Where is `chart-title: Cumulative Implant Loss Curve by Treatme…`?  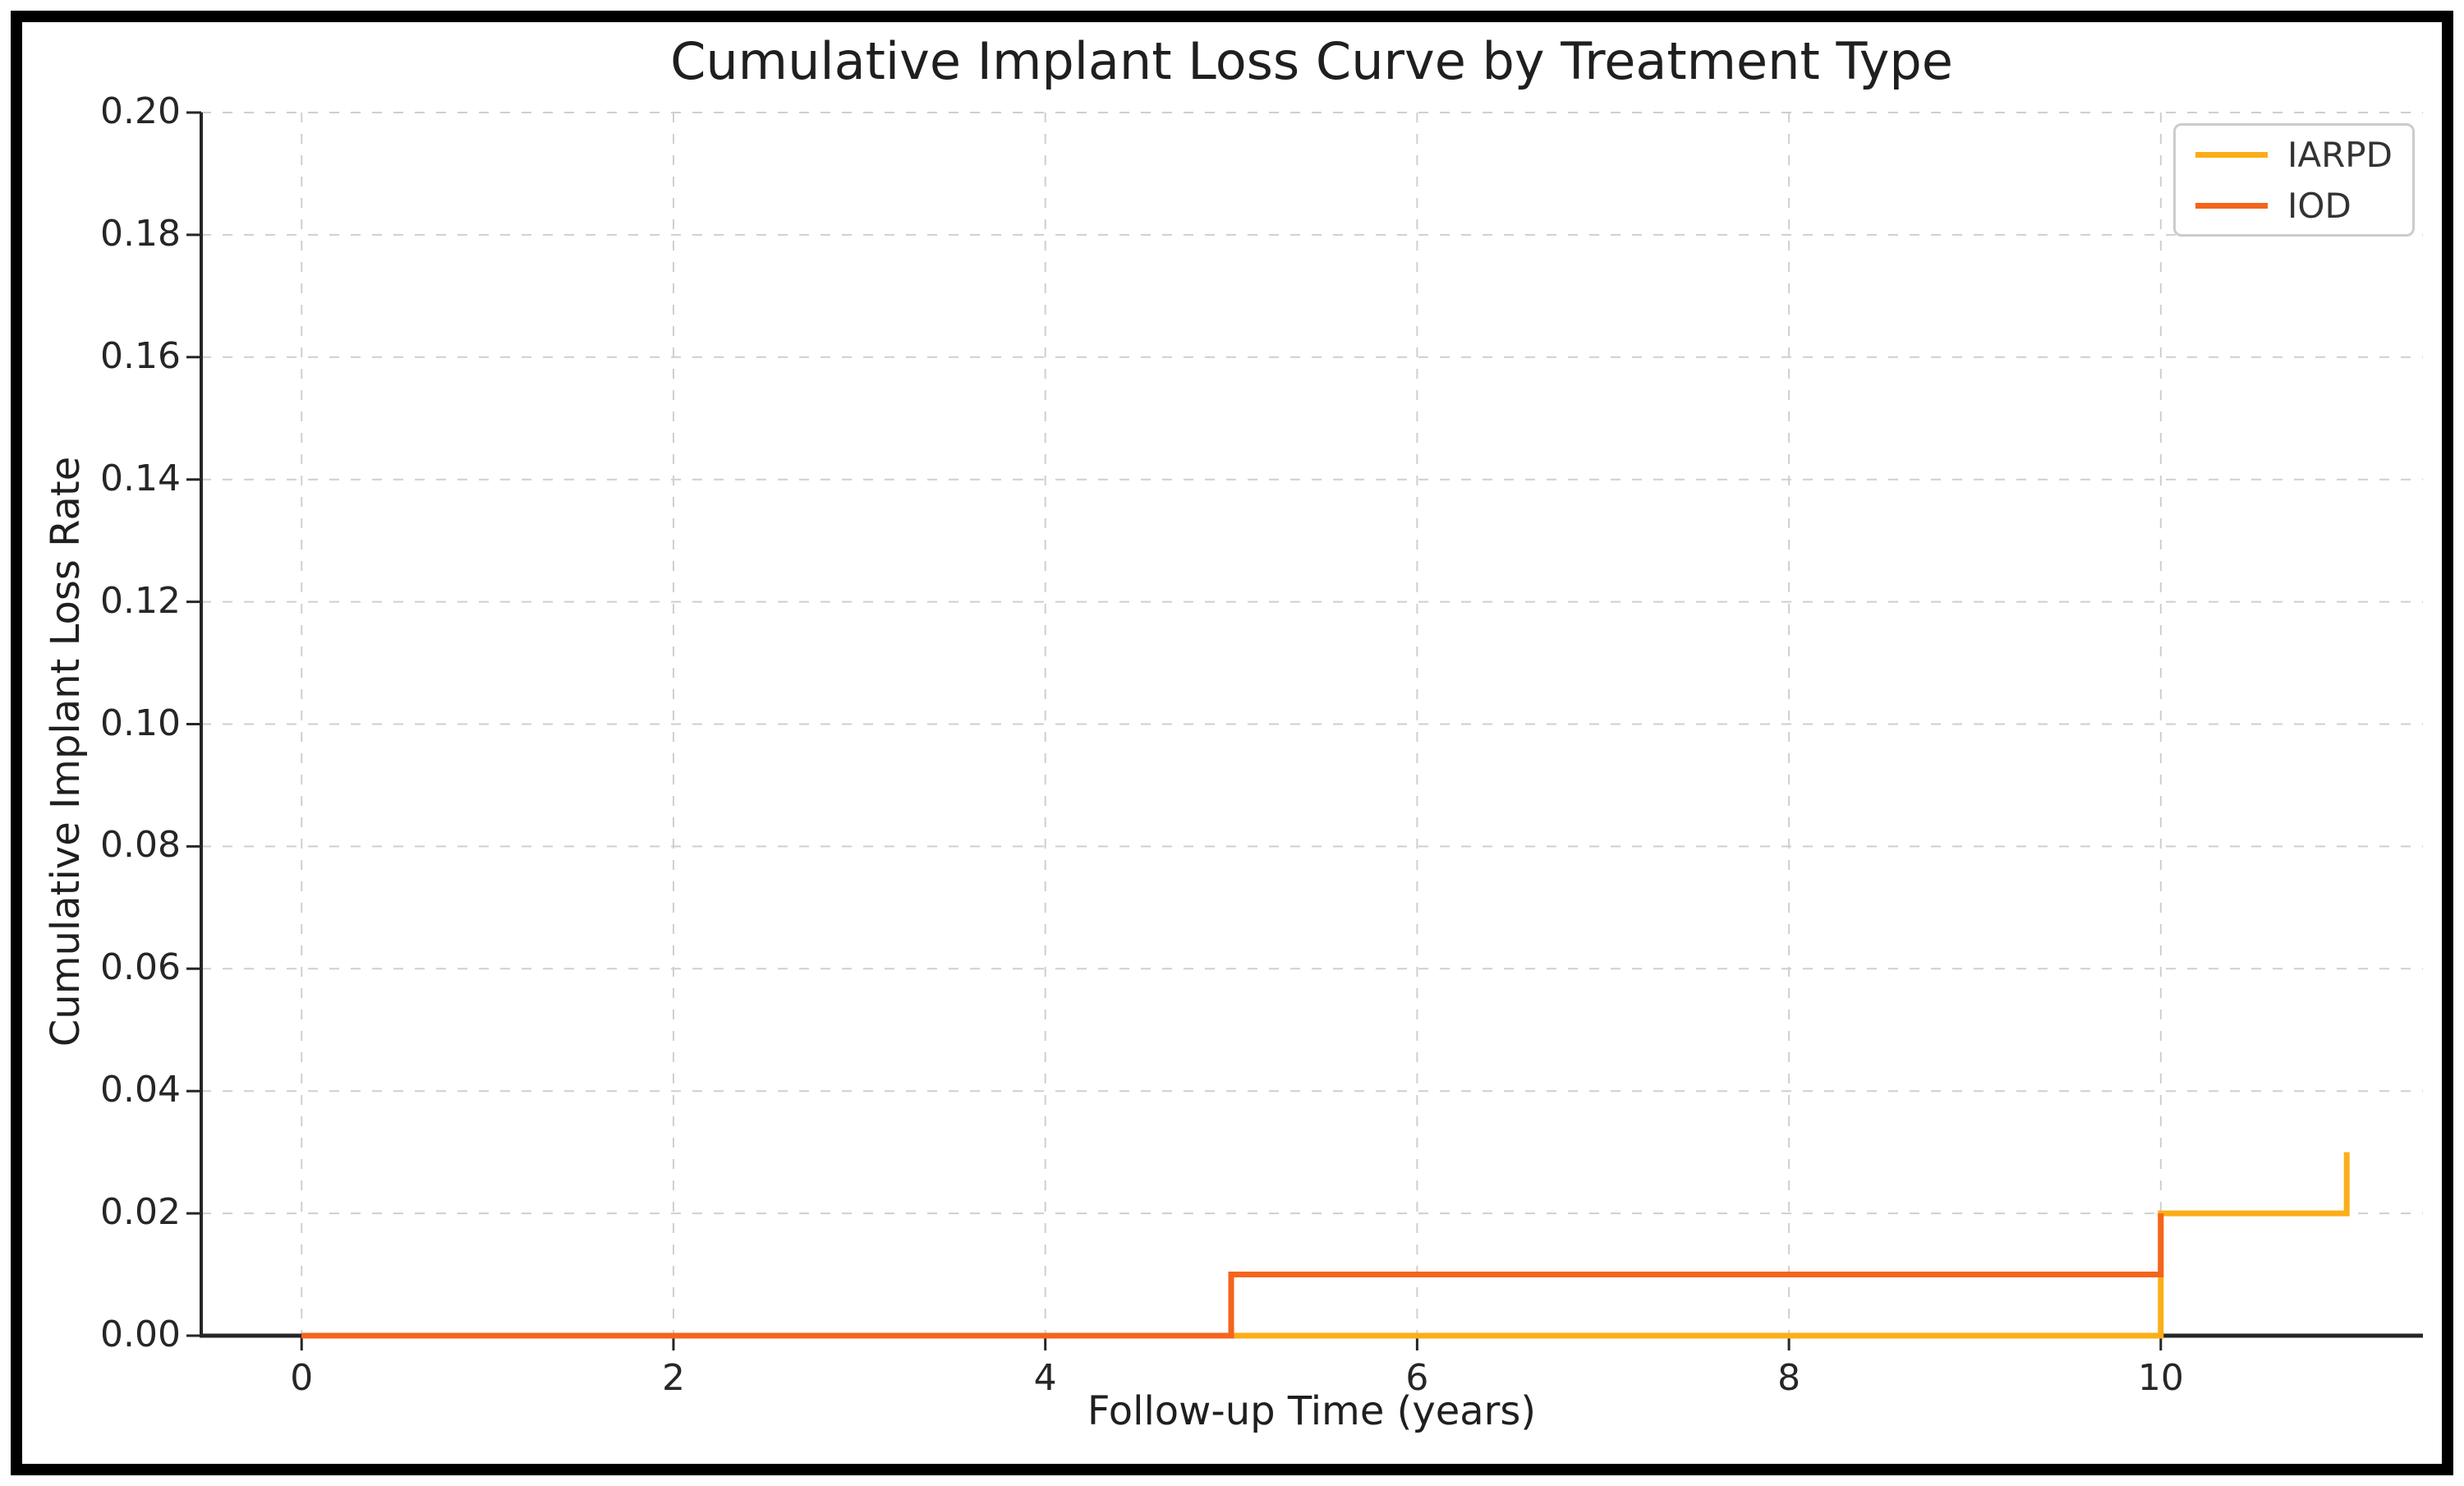 chart-title: Cumulative Implant Loss Curve by Treatme… is located at coordinates (1311, 61).